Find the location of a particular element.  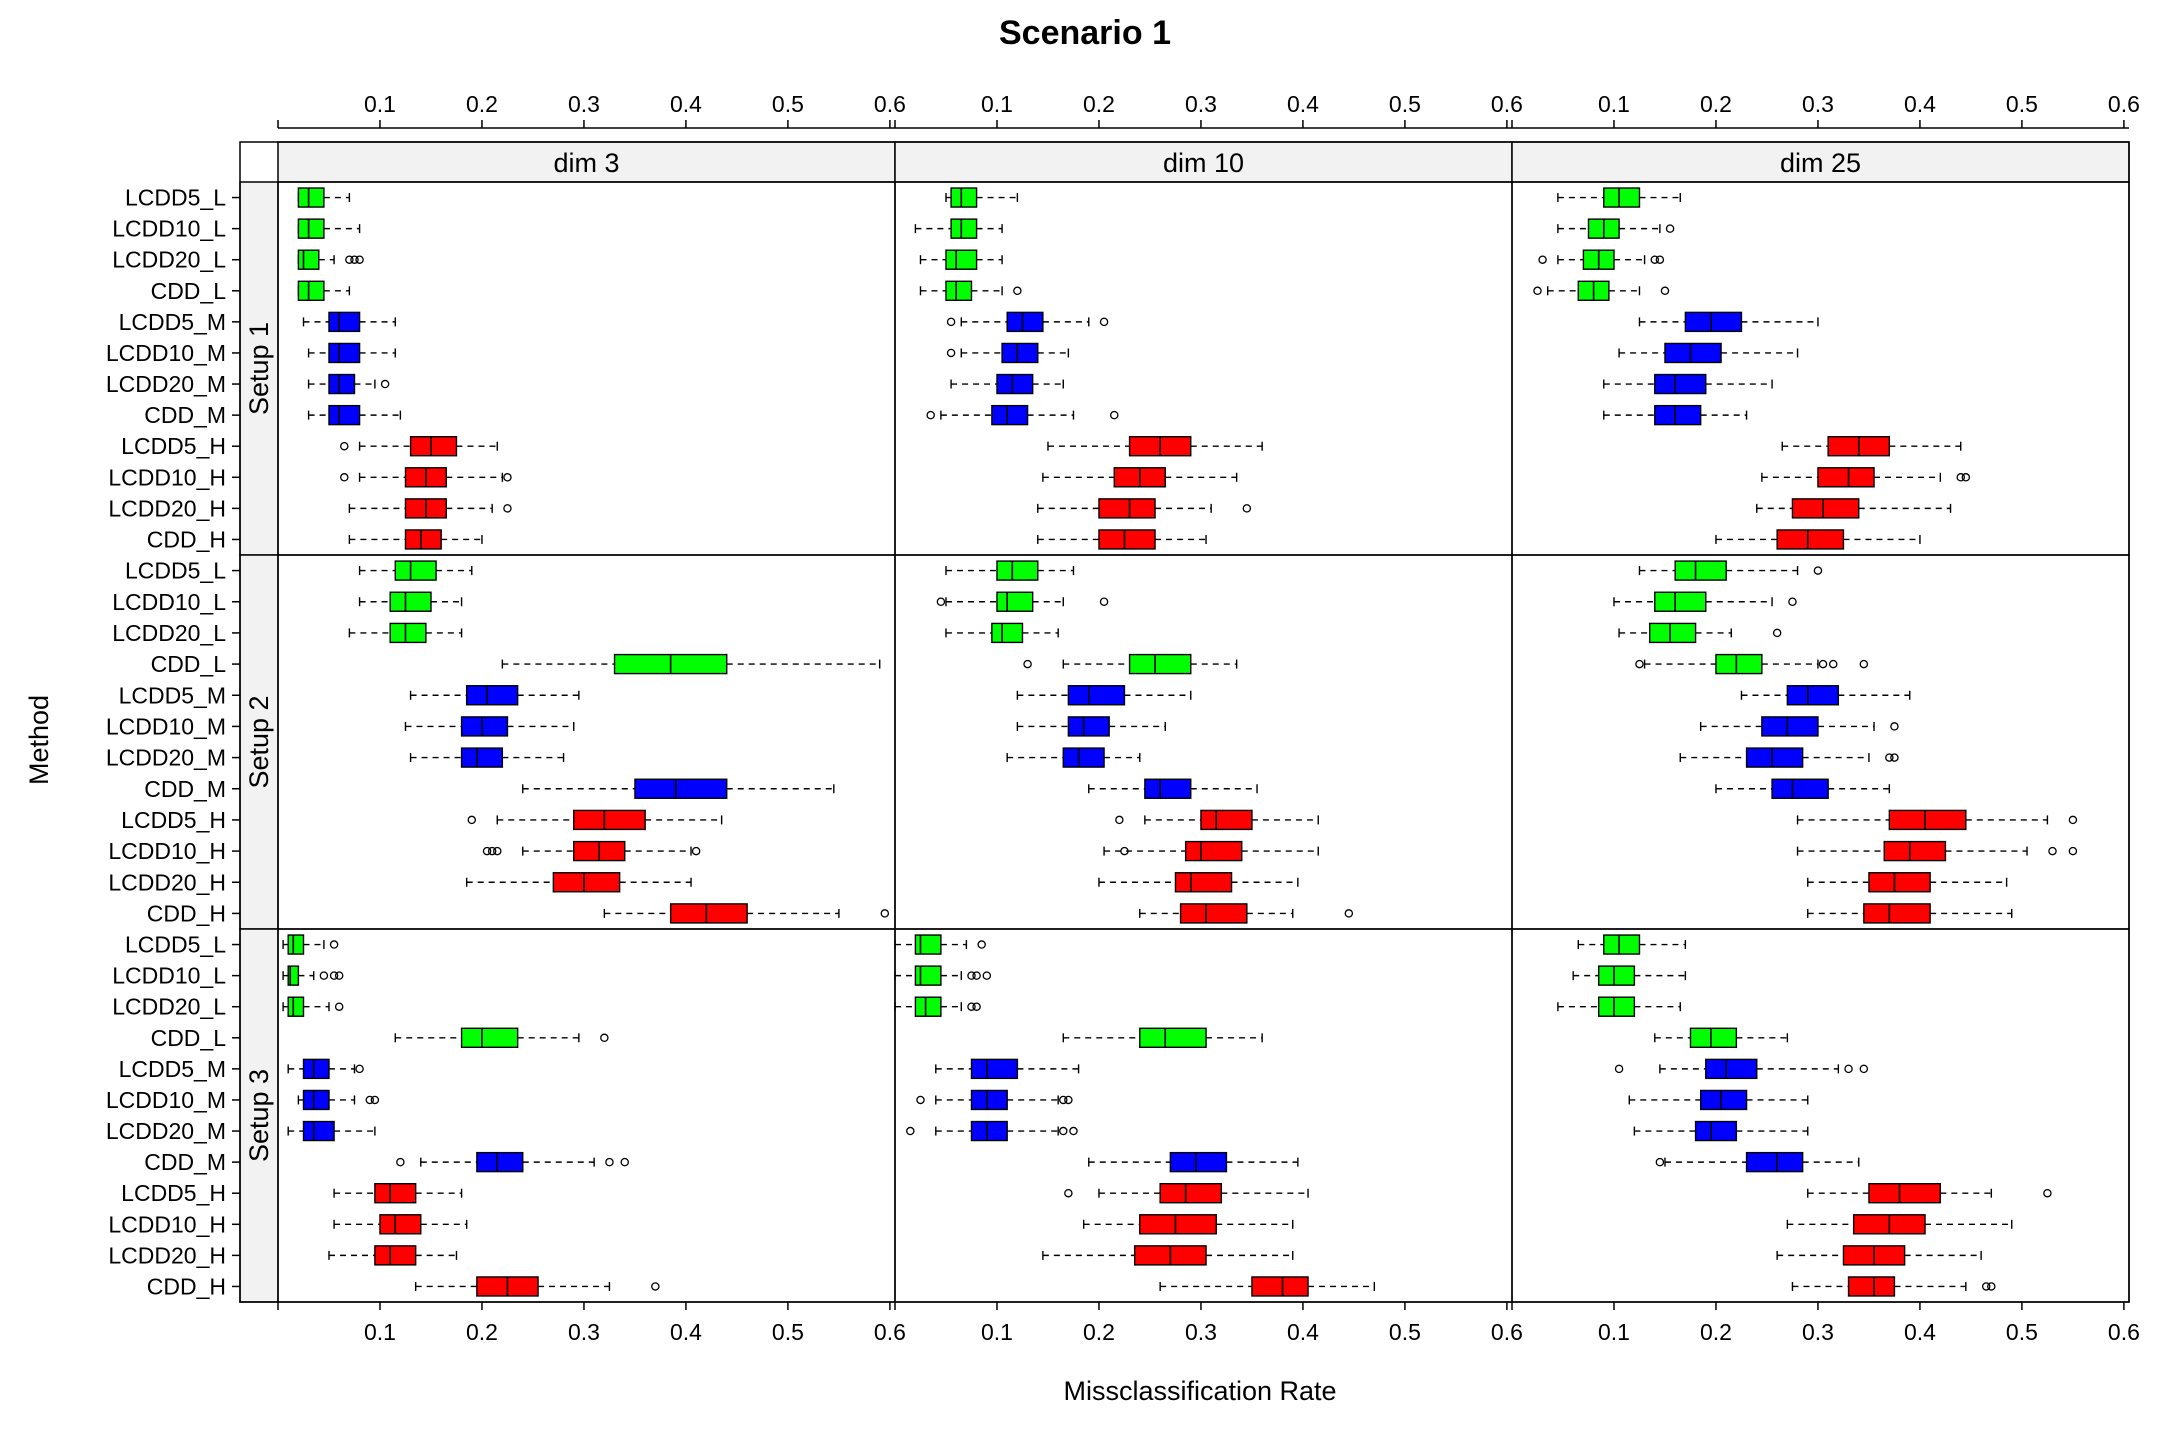

category-label: LCDD20_M is located at coordinates (166, 1131).